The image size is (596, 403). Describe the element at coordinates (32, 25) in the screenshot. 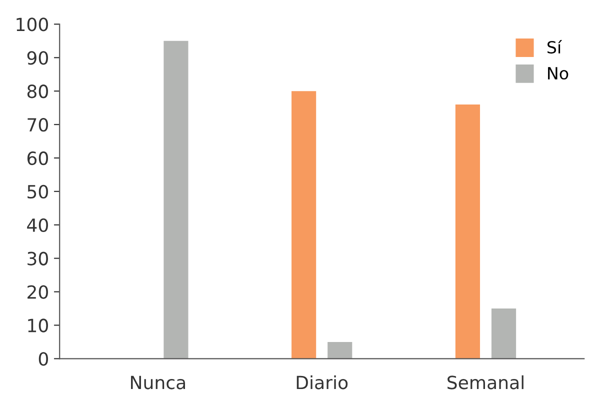

I see `y-tick-label: 100` at that location.